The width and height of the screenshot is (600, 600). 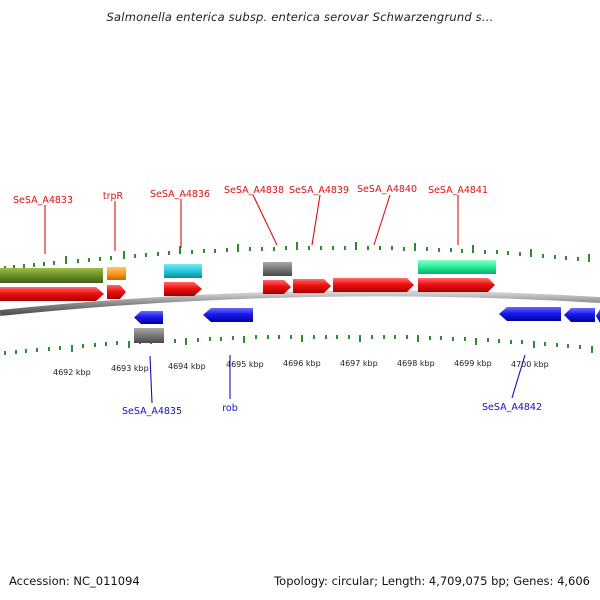 I want to click on feature-olive, so click(x=51, y=275).